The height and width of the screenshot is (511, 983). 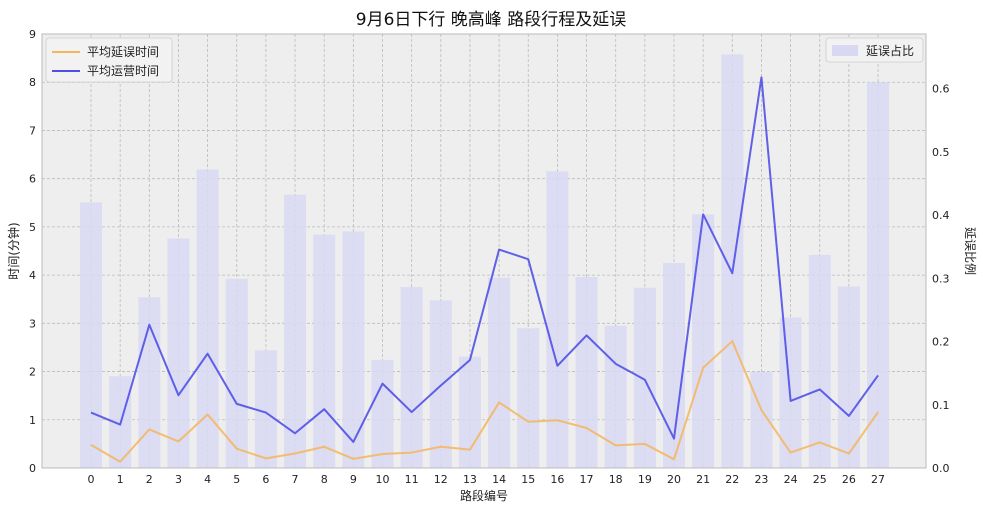 What do you see at coordinates (616, 479) in the screenshot?
I see `x-tick-label: 18` at bounding box center [616, 479].